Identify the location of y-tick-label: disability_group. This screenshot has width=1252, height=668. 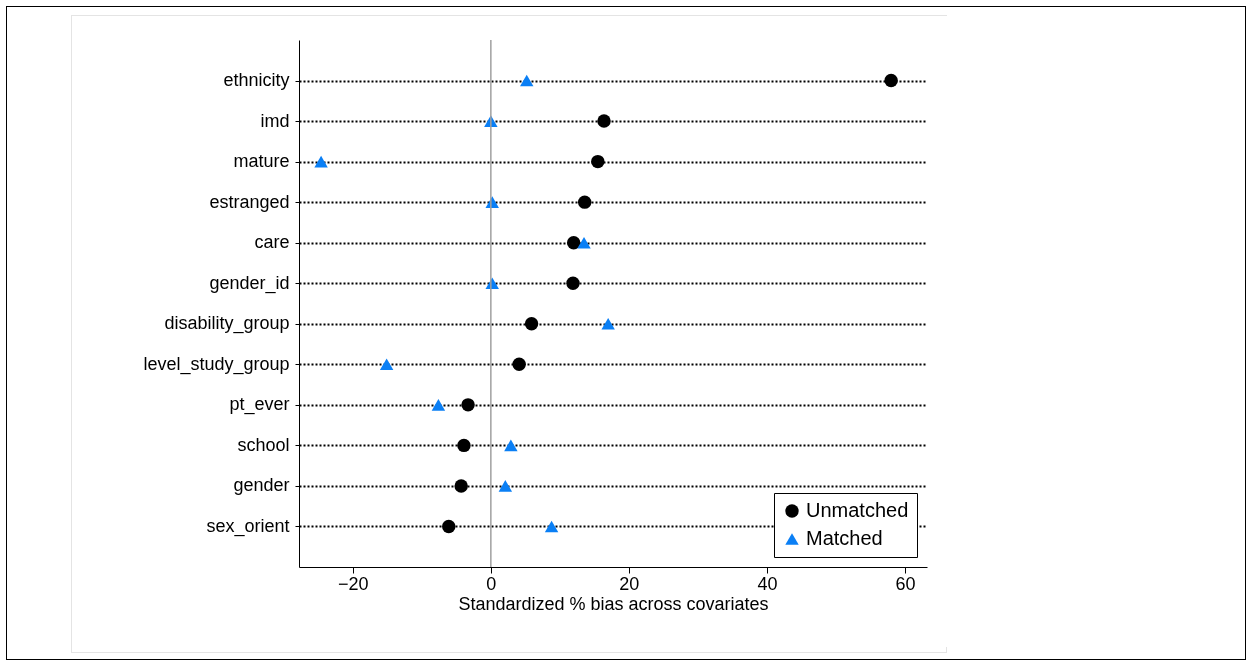
(227, 324).